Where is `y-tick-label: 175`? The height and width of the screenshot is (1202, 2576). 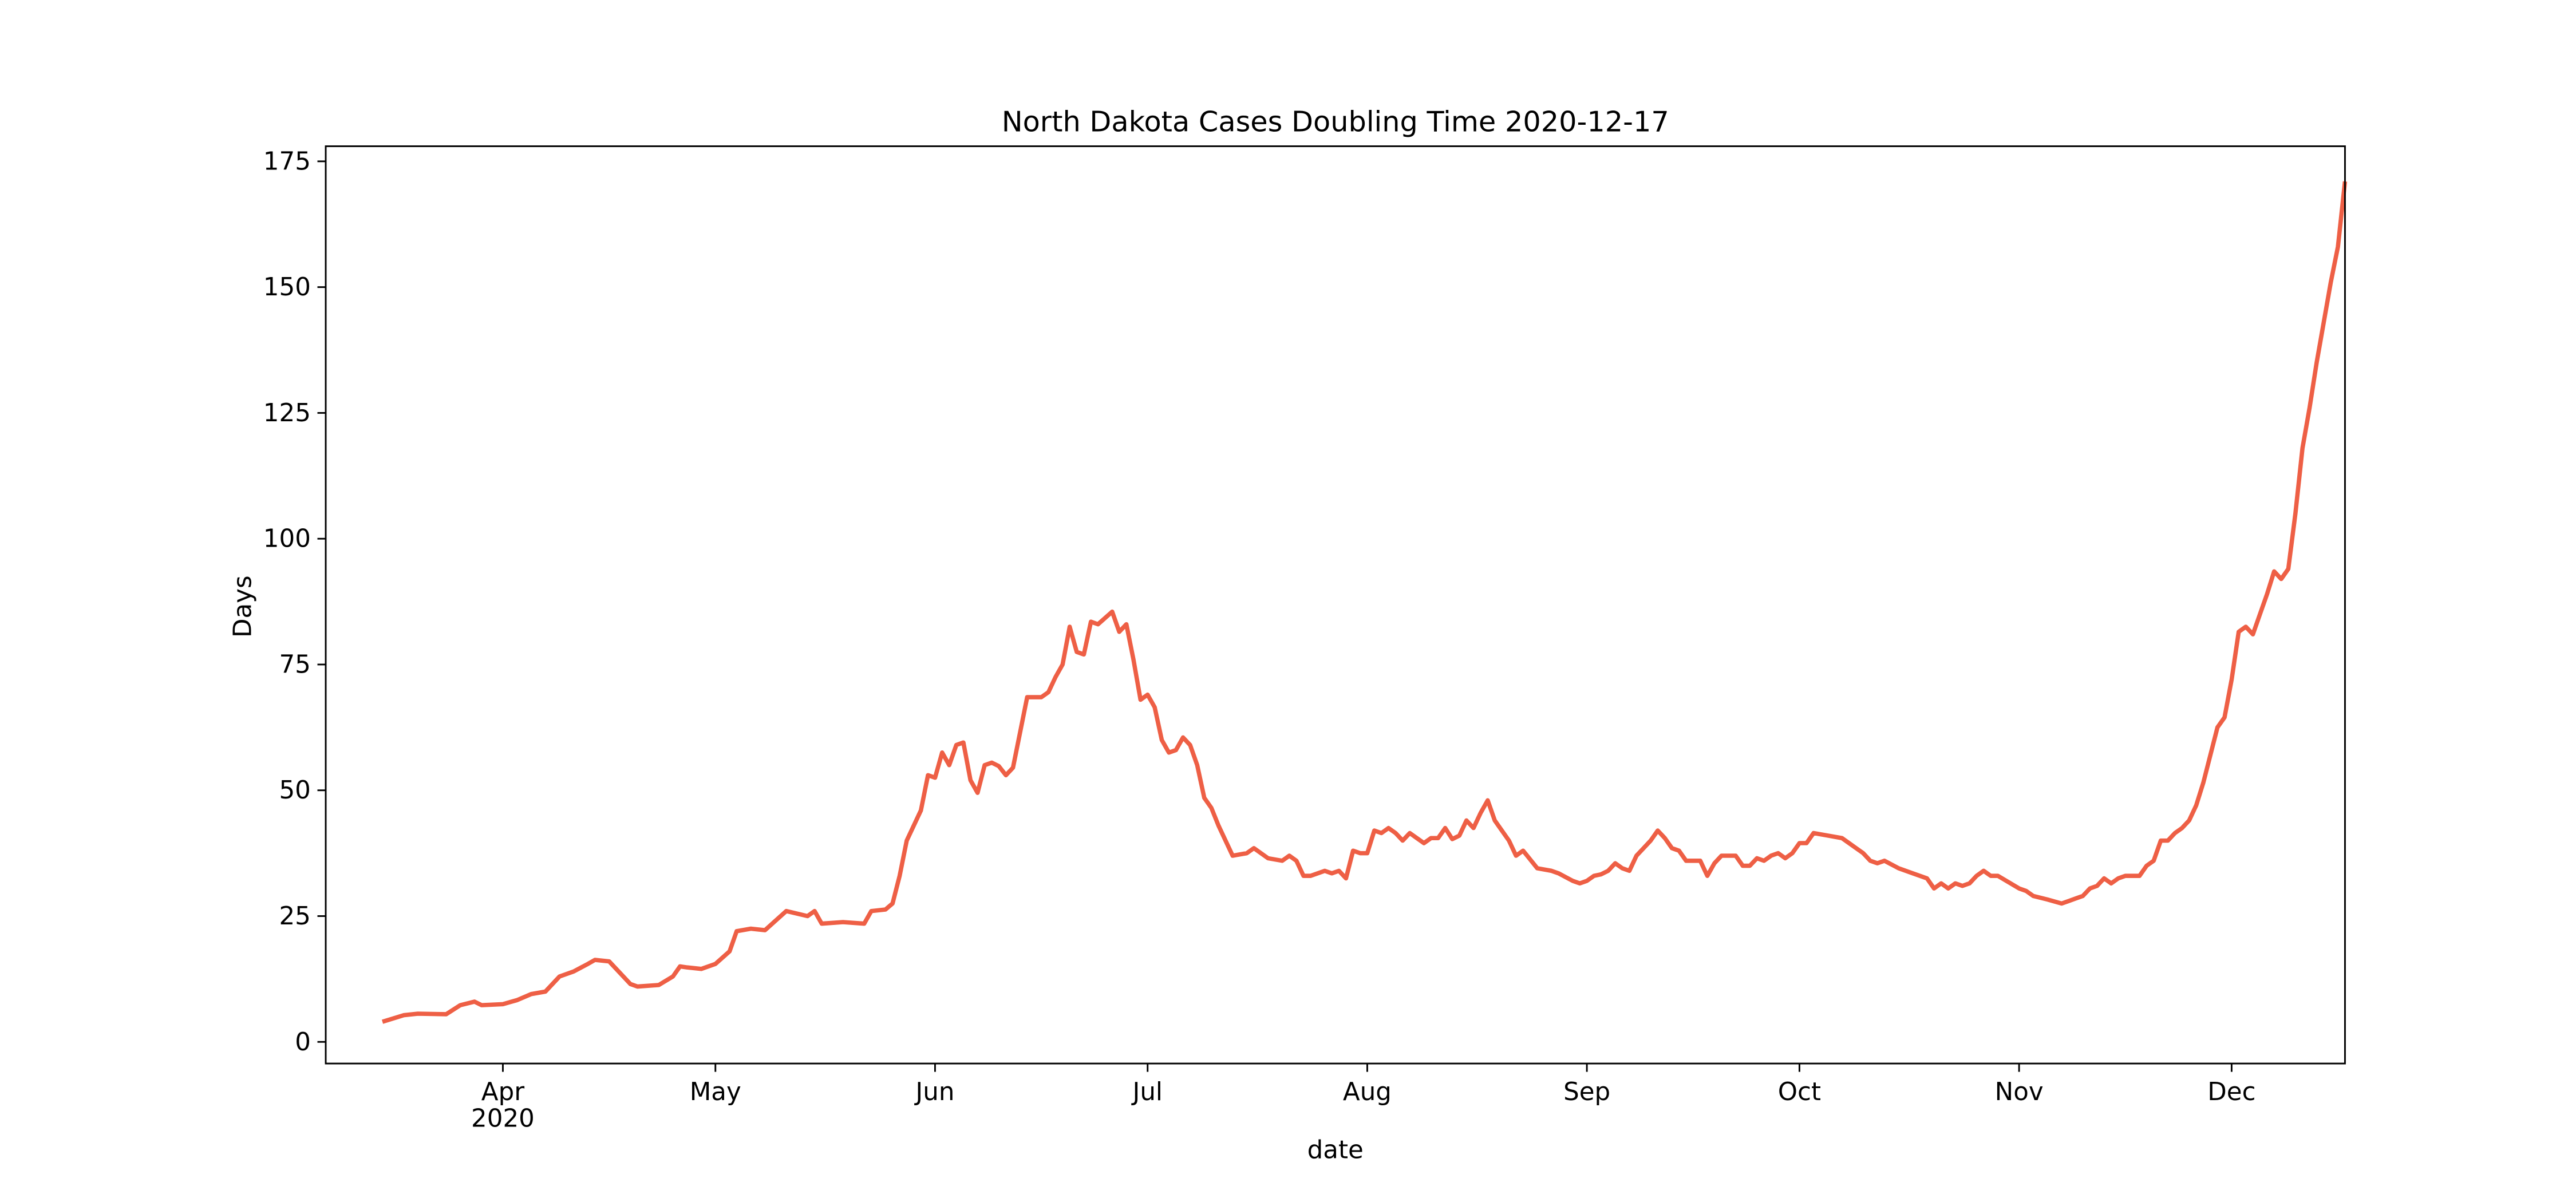 y-tick-label: 175 is located at coordinates (287, 161).